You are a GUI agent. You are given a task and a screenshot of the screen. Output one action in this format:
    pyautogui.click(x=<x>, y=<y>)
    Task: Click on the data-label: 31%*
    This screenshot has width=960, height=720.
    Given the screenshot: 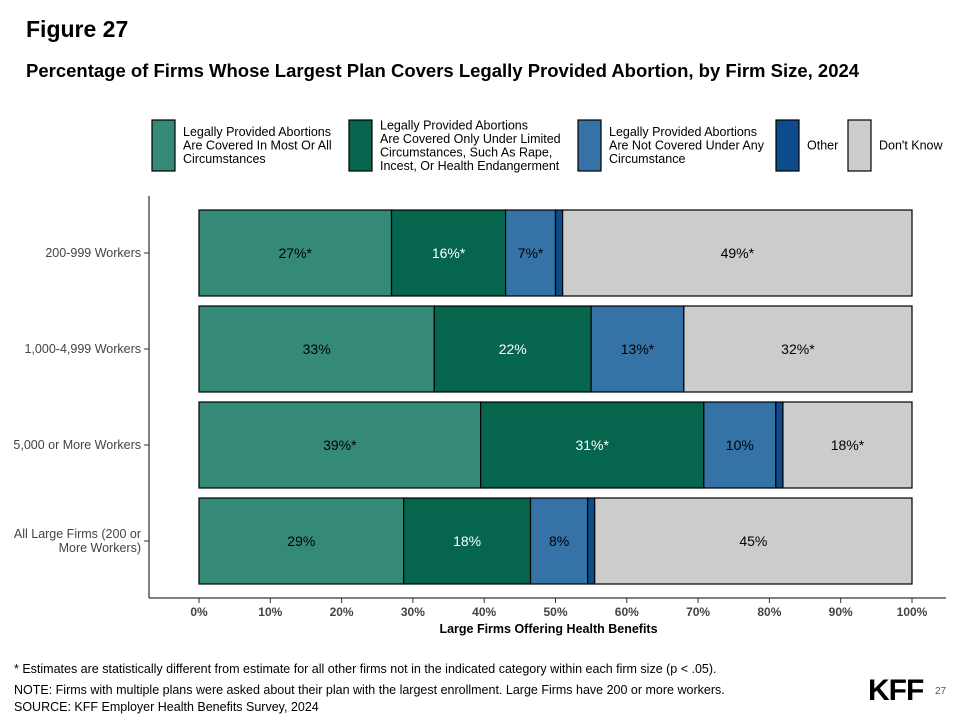 What is the action you would take?
    pyautogui.click(x=592, y=445)
    